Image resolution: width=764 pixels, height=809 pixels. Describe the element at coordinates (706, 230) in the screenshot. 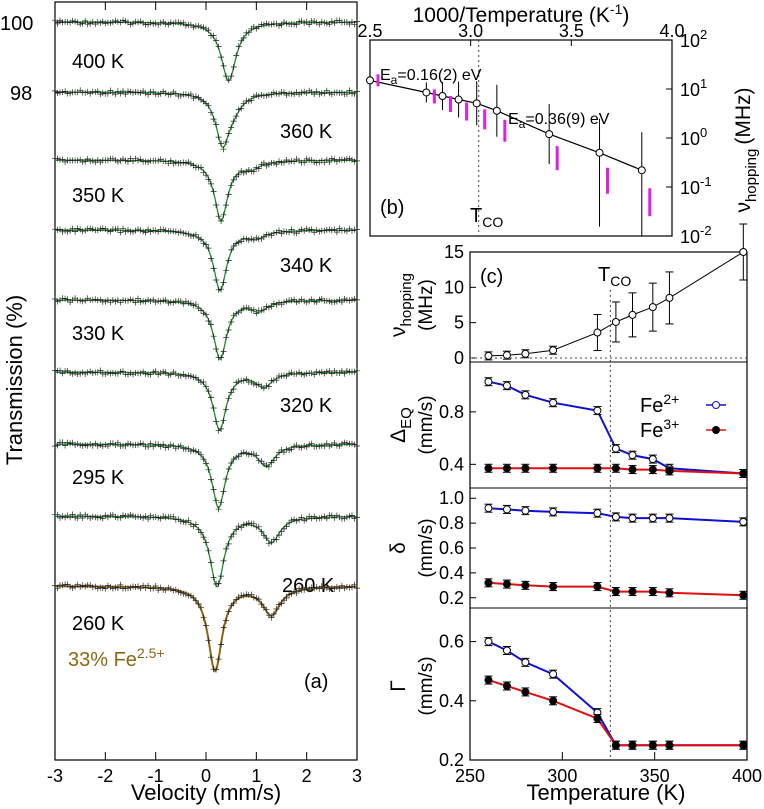

I see `b-ytick-exp-4: -2` at that location.